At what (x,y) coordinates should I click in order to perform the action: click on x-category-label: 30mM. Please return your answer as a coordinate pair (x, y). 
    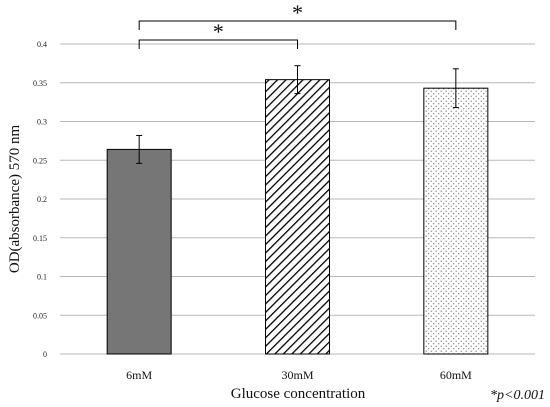
    Looking at the image, I should click on (297, 375).